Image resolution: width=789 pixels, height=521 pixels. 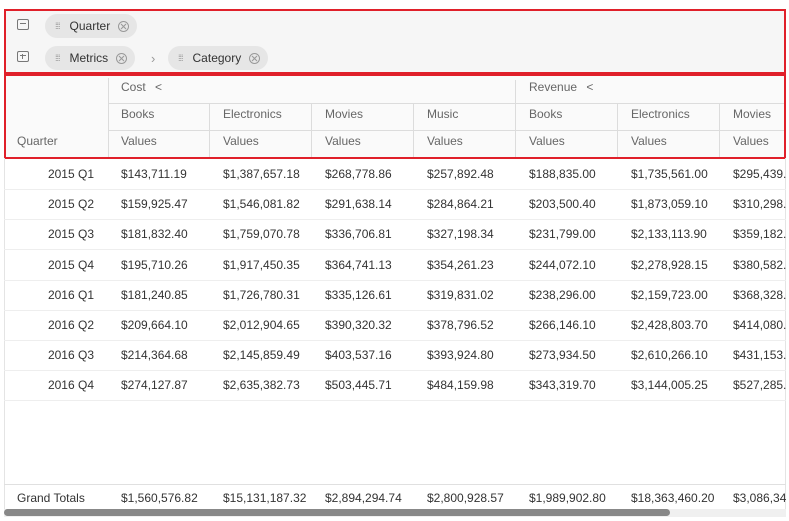 What do you see at coordinates (669, 355) in the screenshot?
I see `table-cell: $2,610,266.10` at bounding box center [669, 355].